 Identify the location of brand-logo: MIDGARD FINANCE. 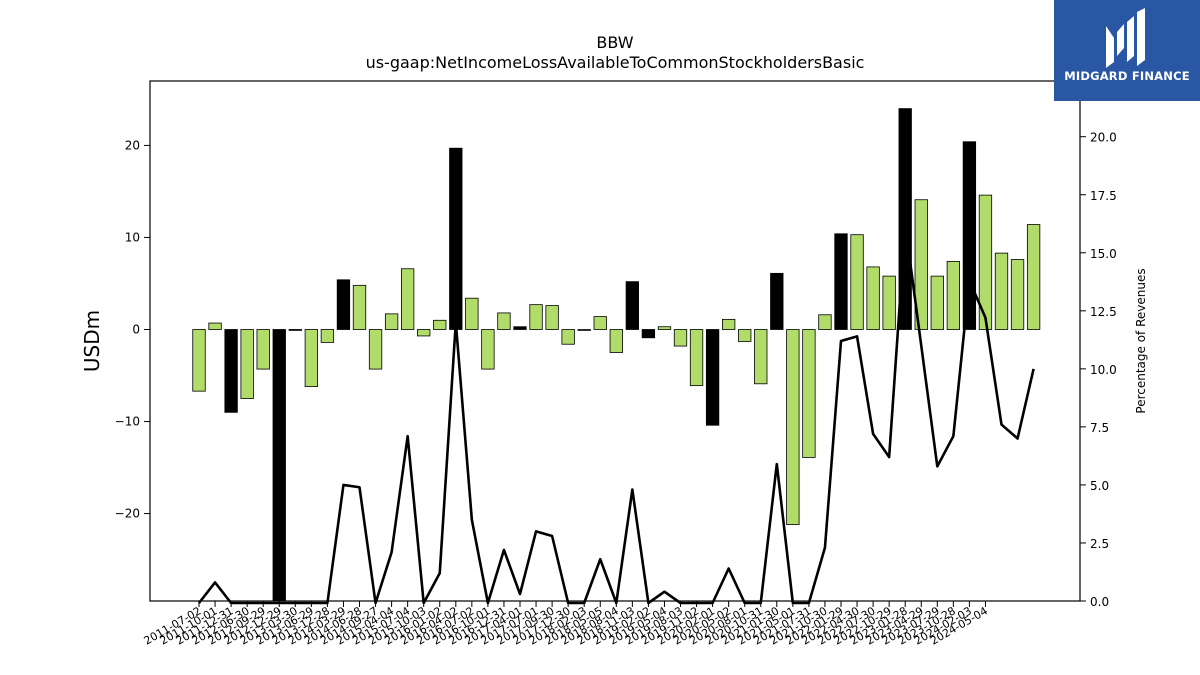
(1127, 50).